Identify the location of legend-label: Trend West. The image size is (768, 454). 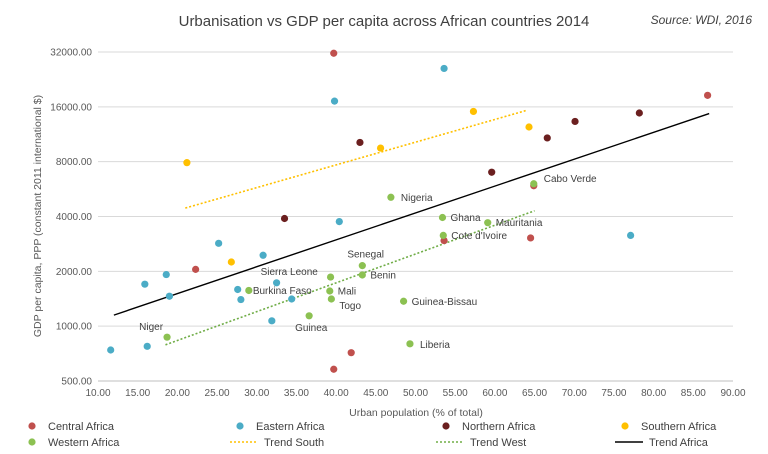
(498, 443).